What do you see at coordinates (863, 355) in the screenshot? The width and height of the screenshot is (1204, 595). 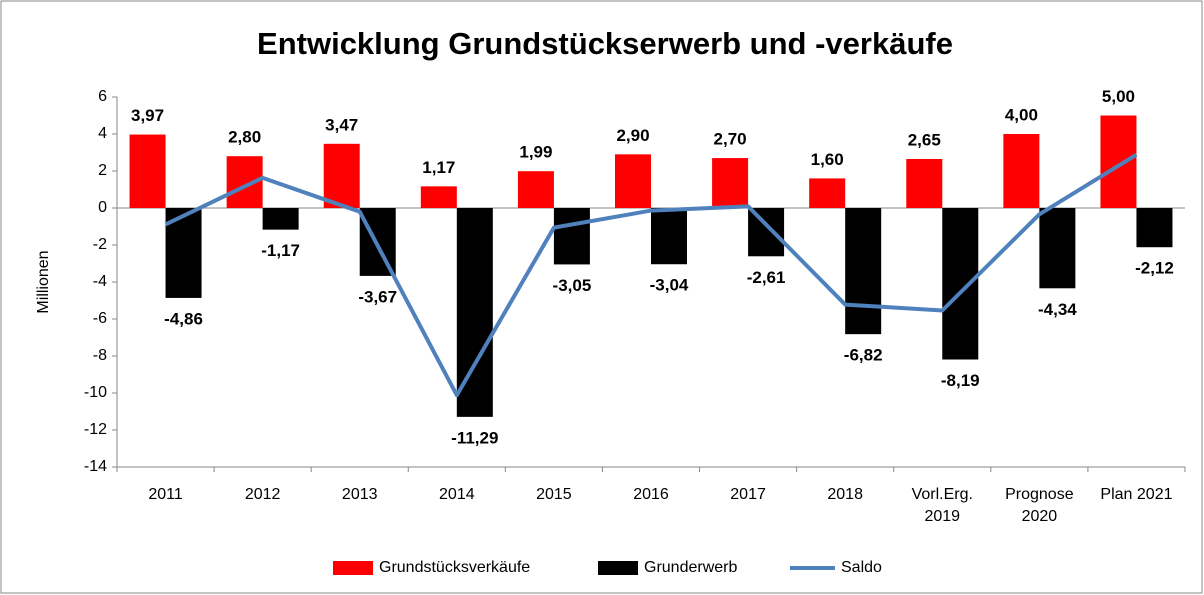 I see `value-label: -6,82` at bounding box center [863, 355].